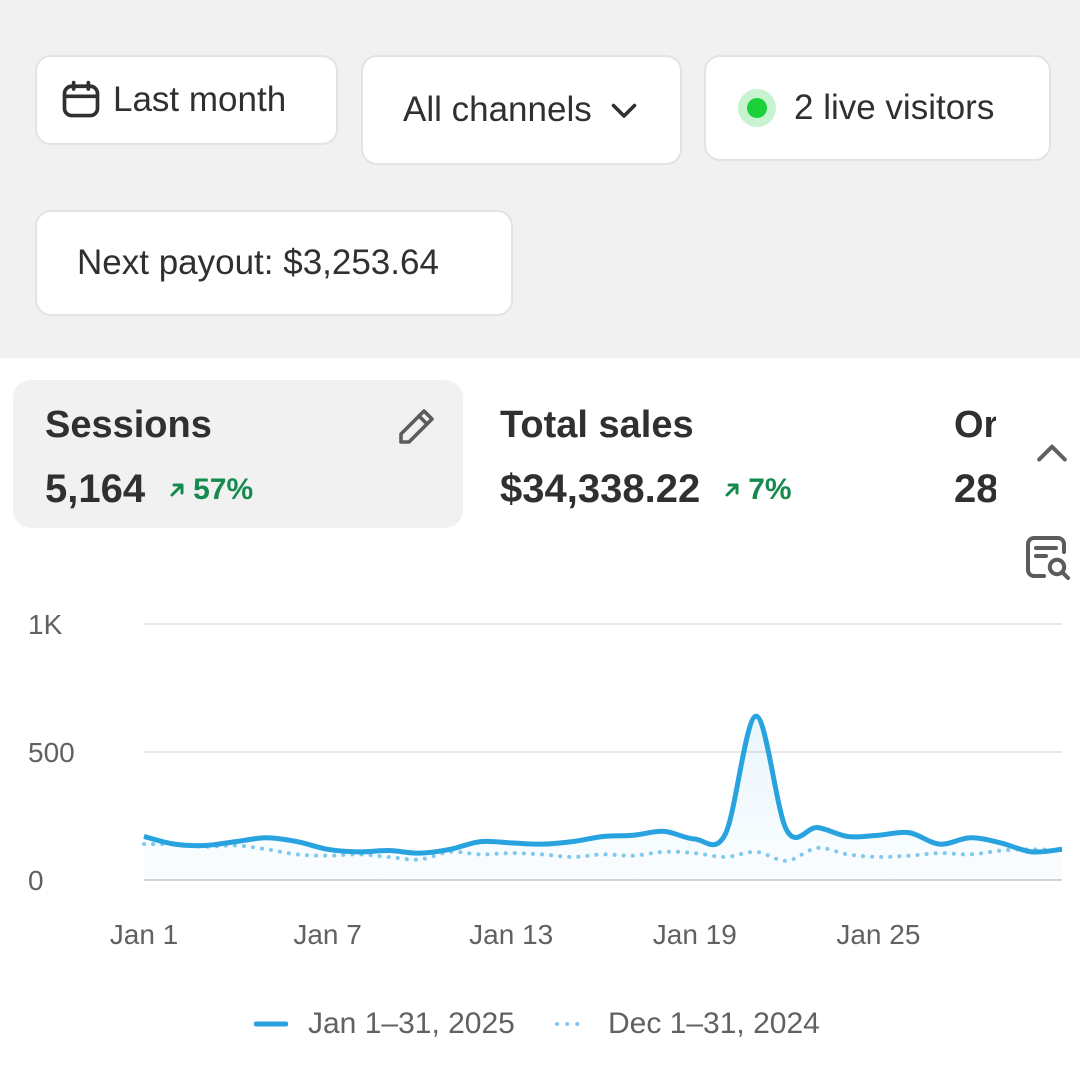 This screenshot has width=1080, height=1080. I want to click on chart-legend: Jan 1–31, 2025 Dec 1–31, 2024, so click(540, 1029).